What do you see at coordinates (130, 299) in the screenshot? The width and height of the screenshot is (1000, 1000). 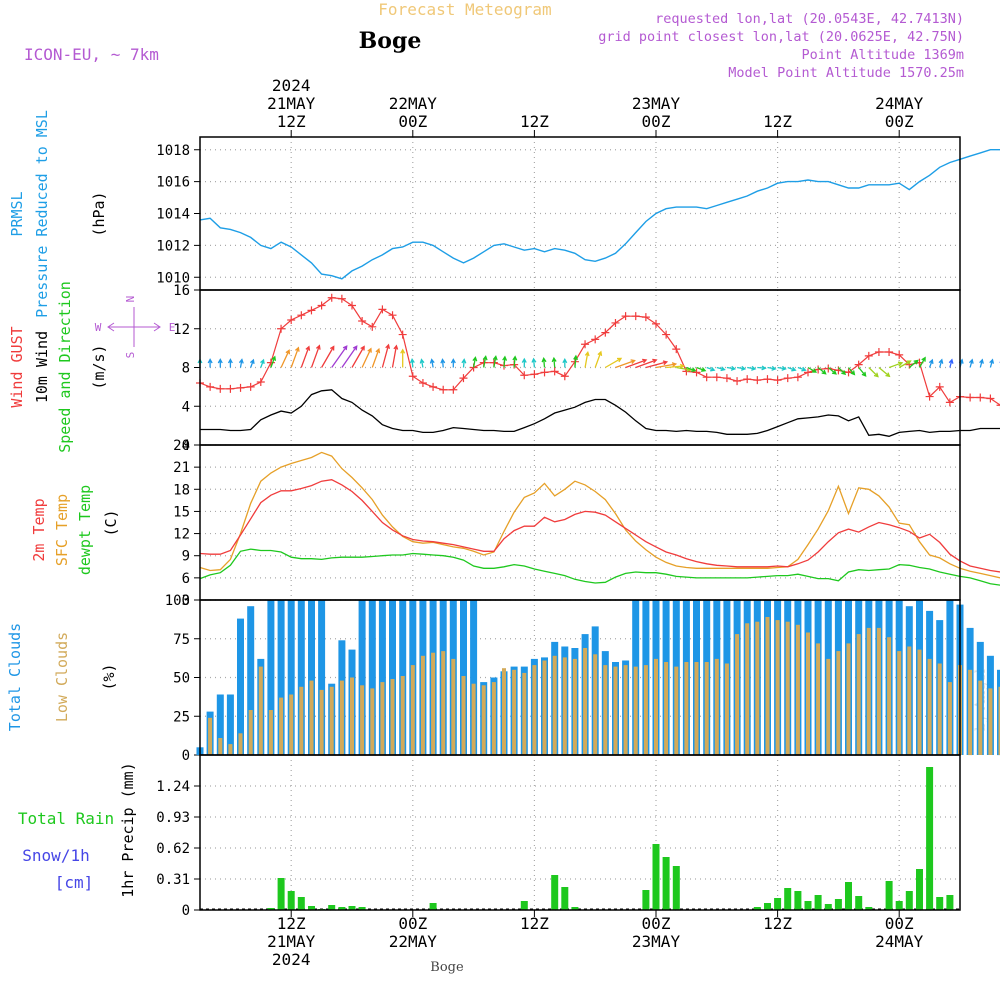 I see `compass-north: N` at bounding box center [130, 299].